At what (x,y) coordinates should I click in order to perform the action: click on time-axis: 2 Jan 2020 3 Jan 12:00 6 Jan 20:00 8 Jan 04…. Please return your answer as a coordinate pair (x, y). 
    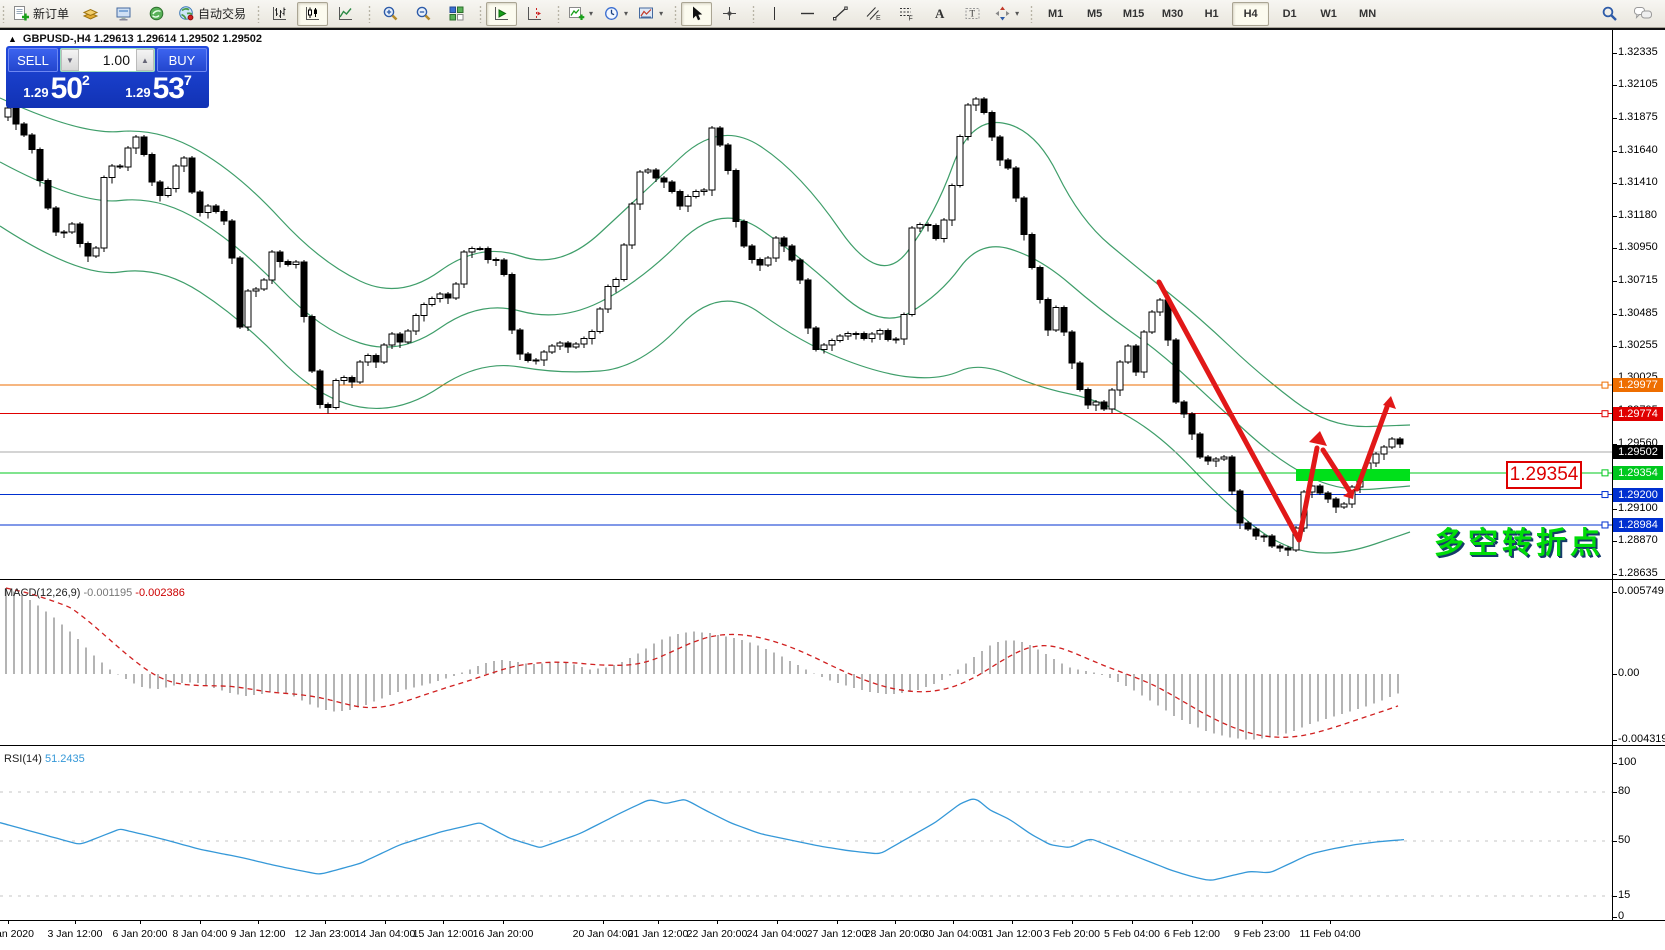
    Looking at the image, I should click on (832, 935).